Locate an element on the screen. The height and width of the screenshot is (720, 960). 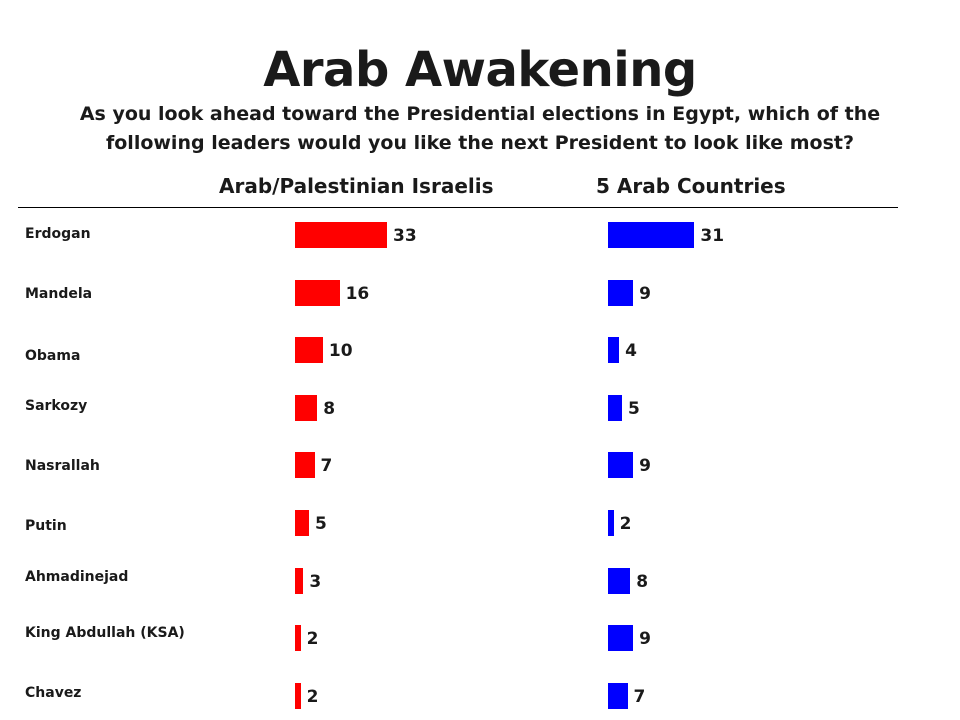
value-label-arab-countries-putin: 2 is located at coordinates (625, 524).